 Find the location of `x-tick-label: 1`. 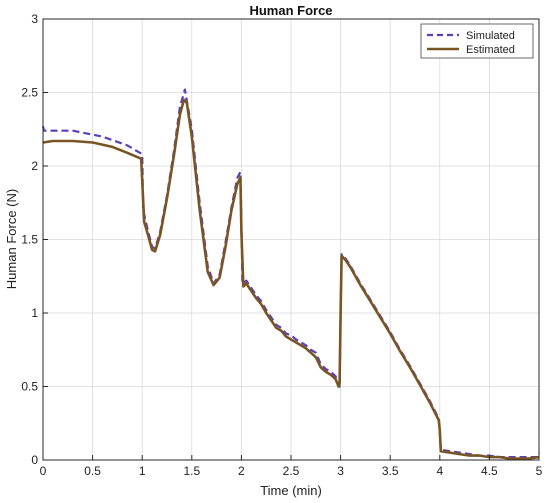

x-tick-label: 1 is located at coordinates (142, 471).